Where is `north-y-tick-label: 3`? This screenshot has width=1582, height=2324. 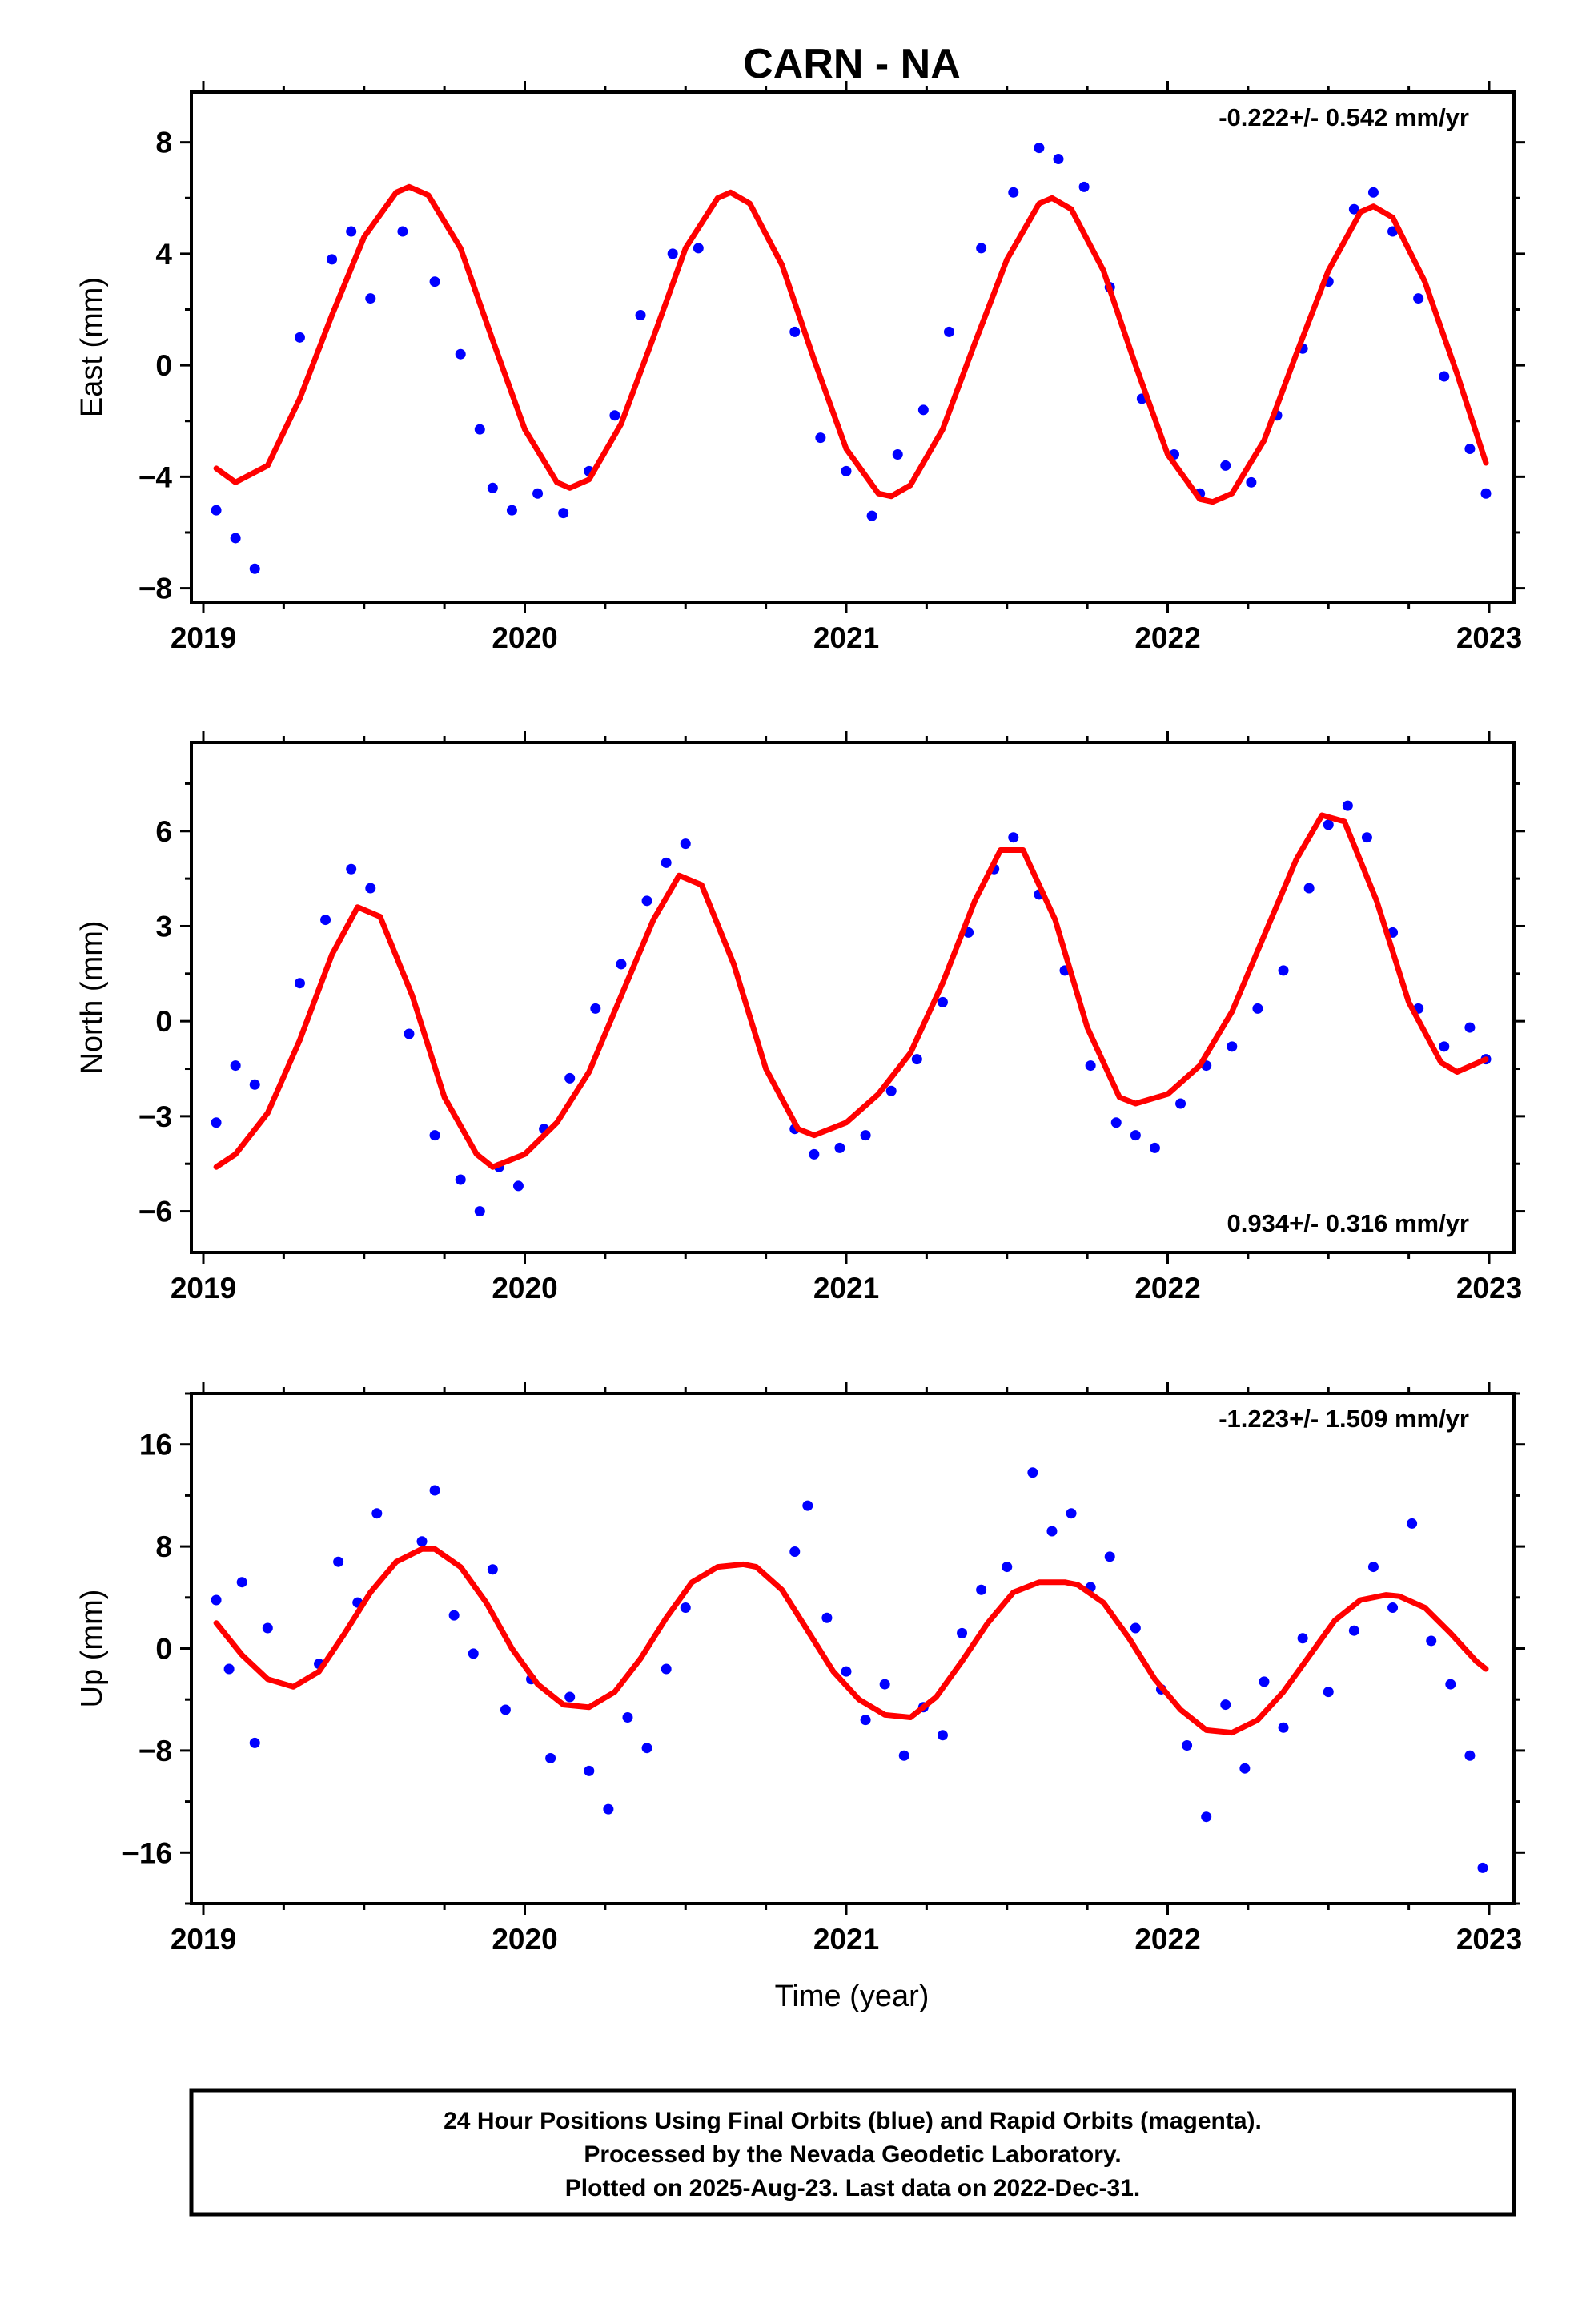
north-y-tick-label: 3 is located at coordinates (164, 926).